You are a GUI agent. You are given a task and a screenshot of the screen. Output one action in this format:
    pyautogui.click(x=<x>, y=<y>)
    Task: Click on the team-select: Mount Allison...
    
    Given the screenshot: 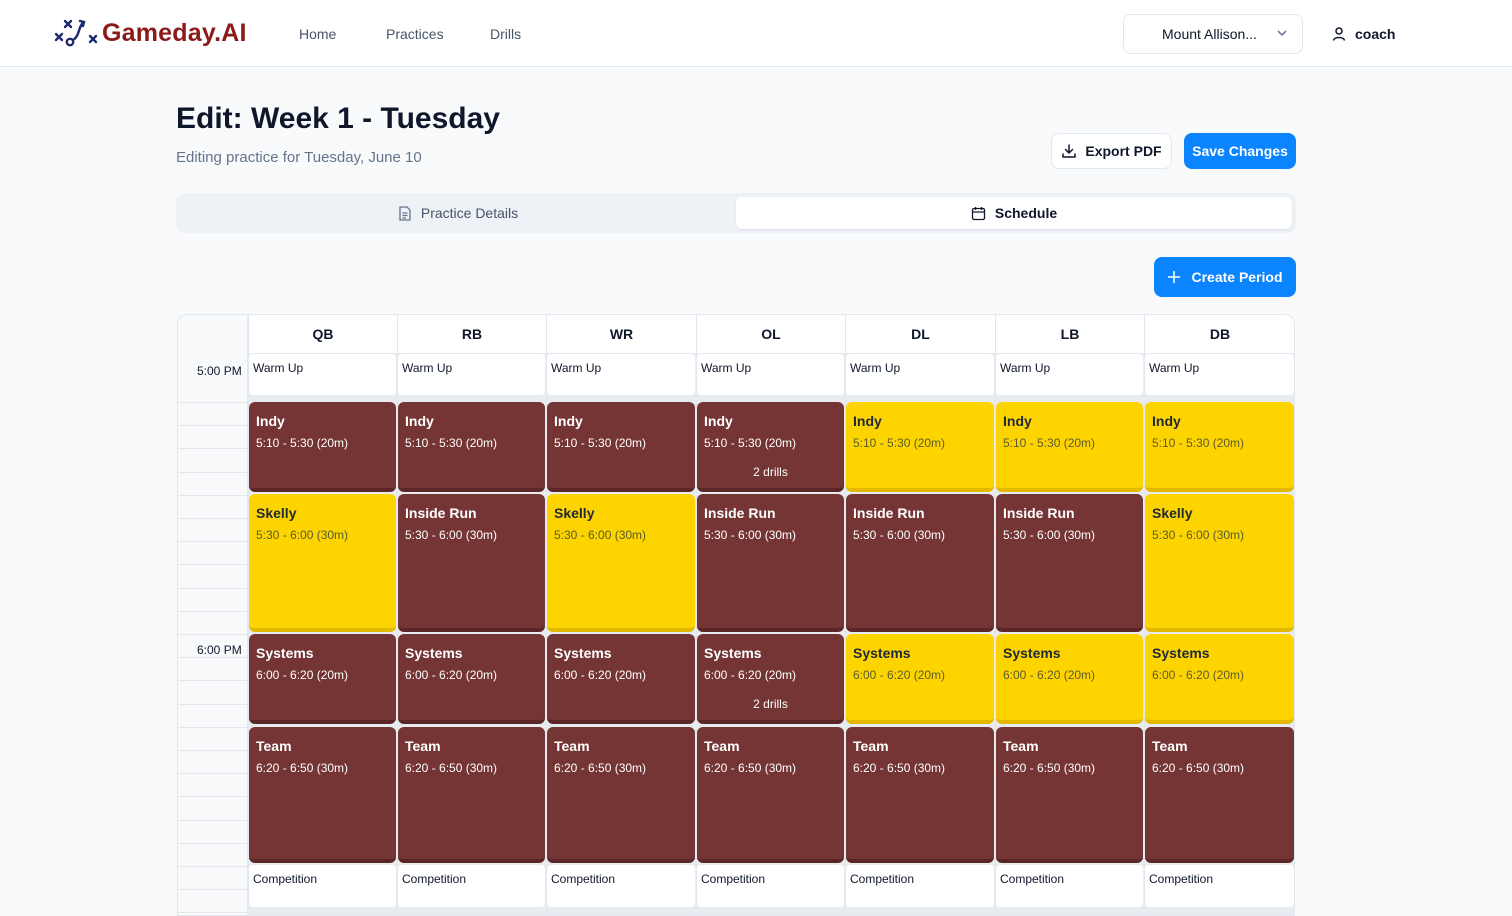 What is the action you would take?
    pyautogui.click(x=1213, y=34)
    